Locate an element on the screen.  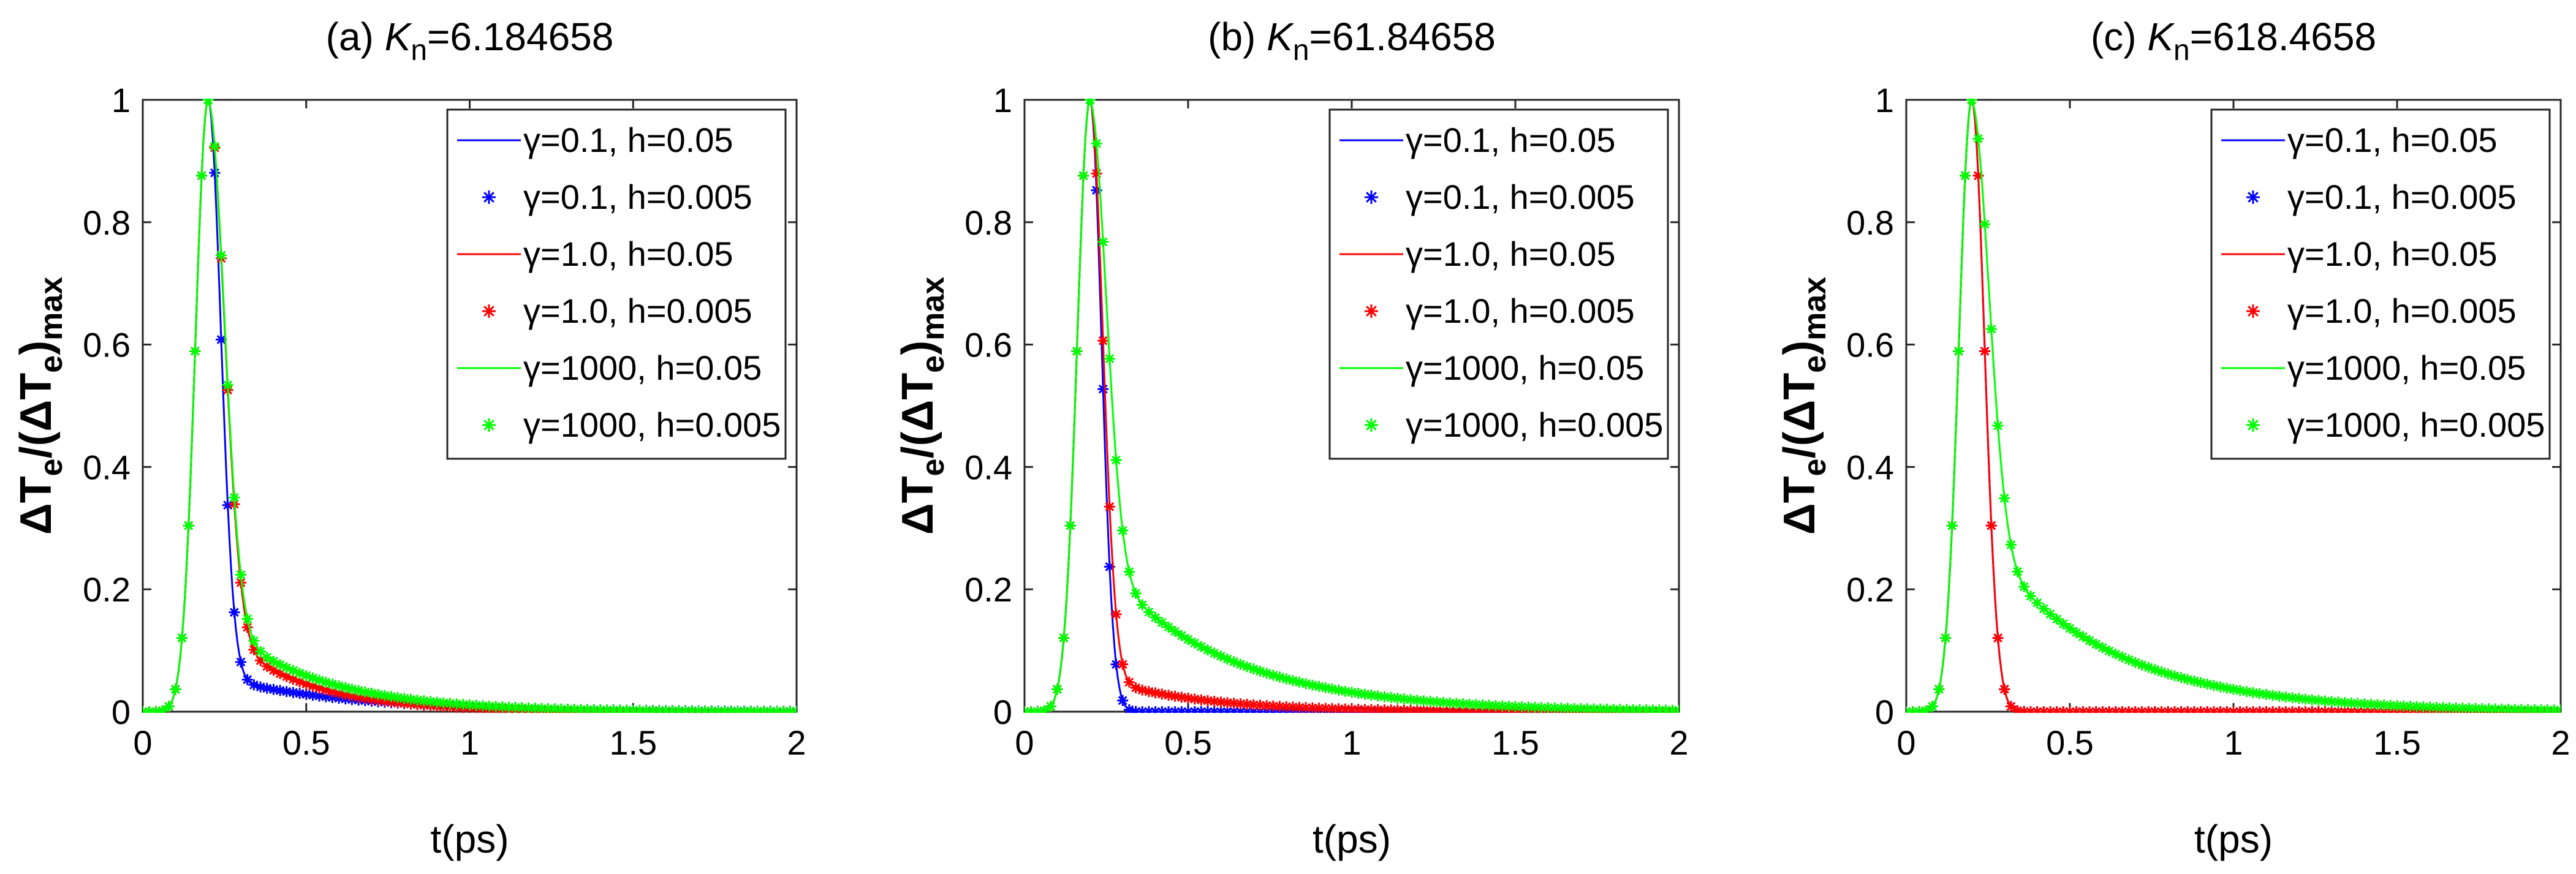
legend-box is located at coordinates (2380, 284).